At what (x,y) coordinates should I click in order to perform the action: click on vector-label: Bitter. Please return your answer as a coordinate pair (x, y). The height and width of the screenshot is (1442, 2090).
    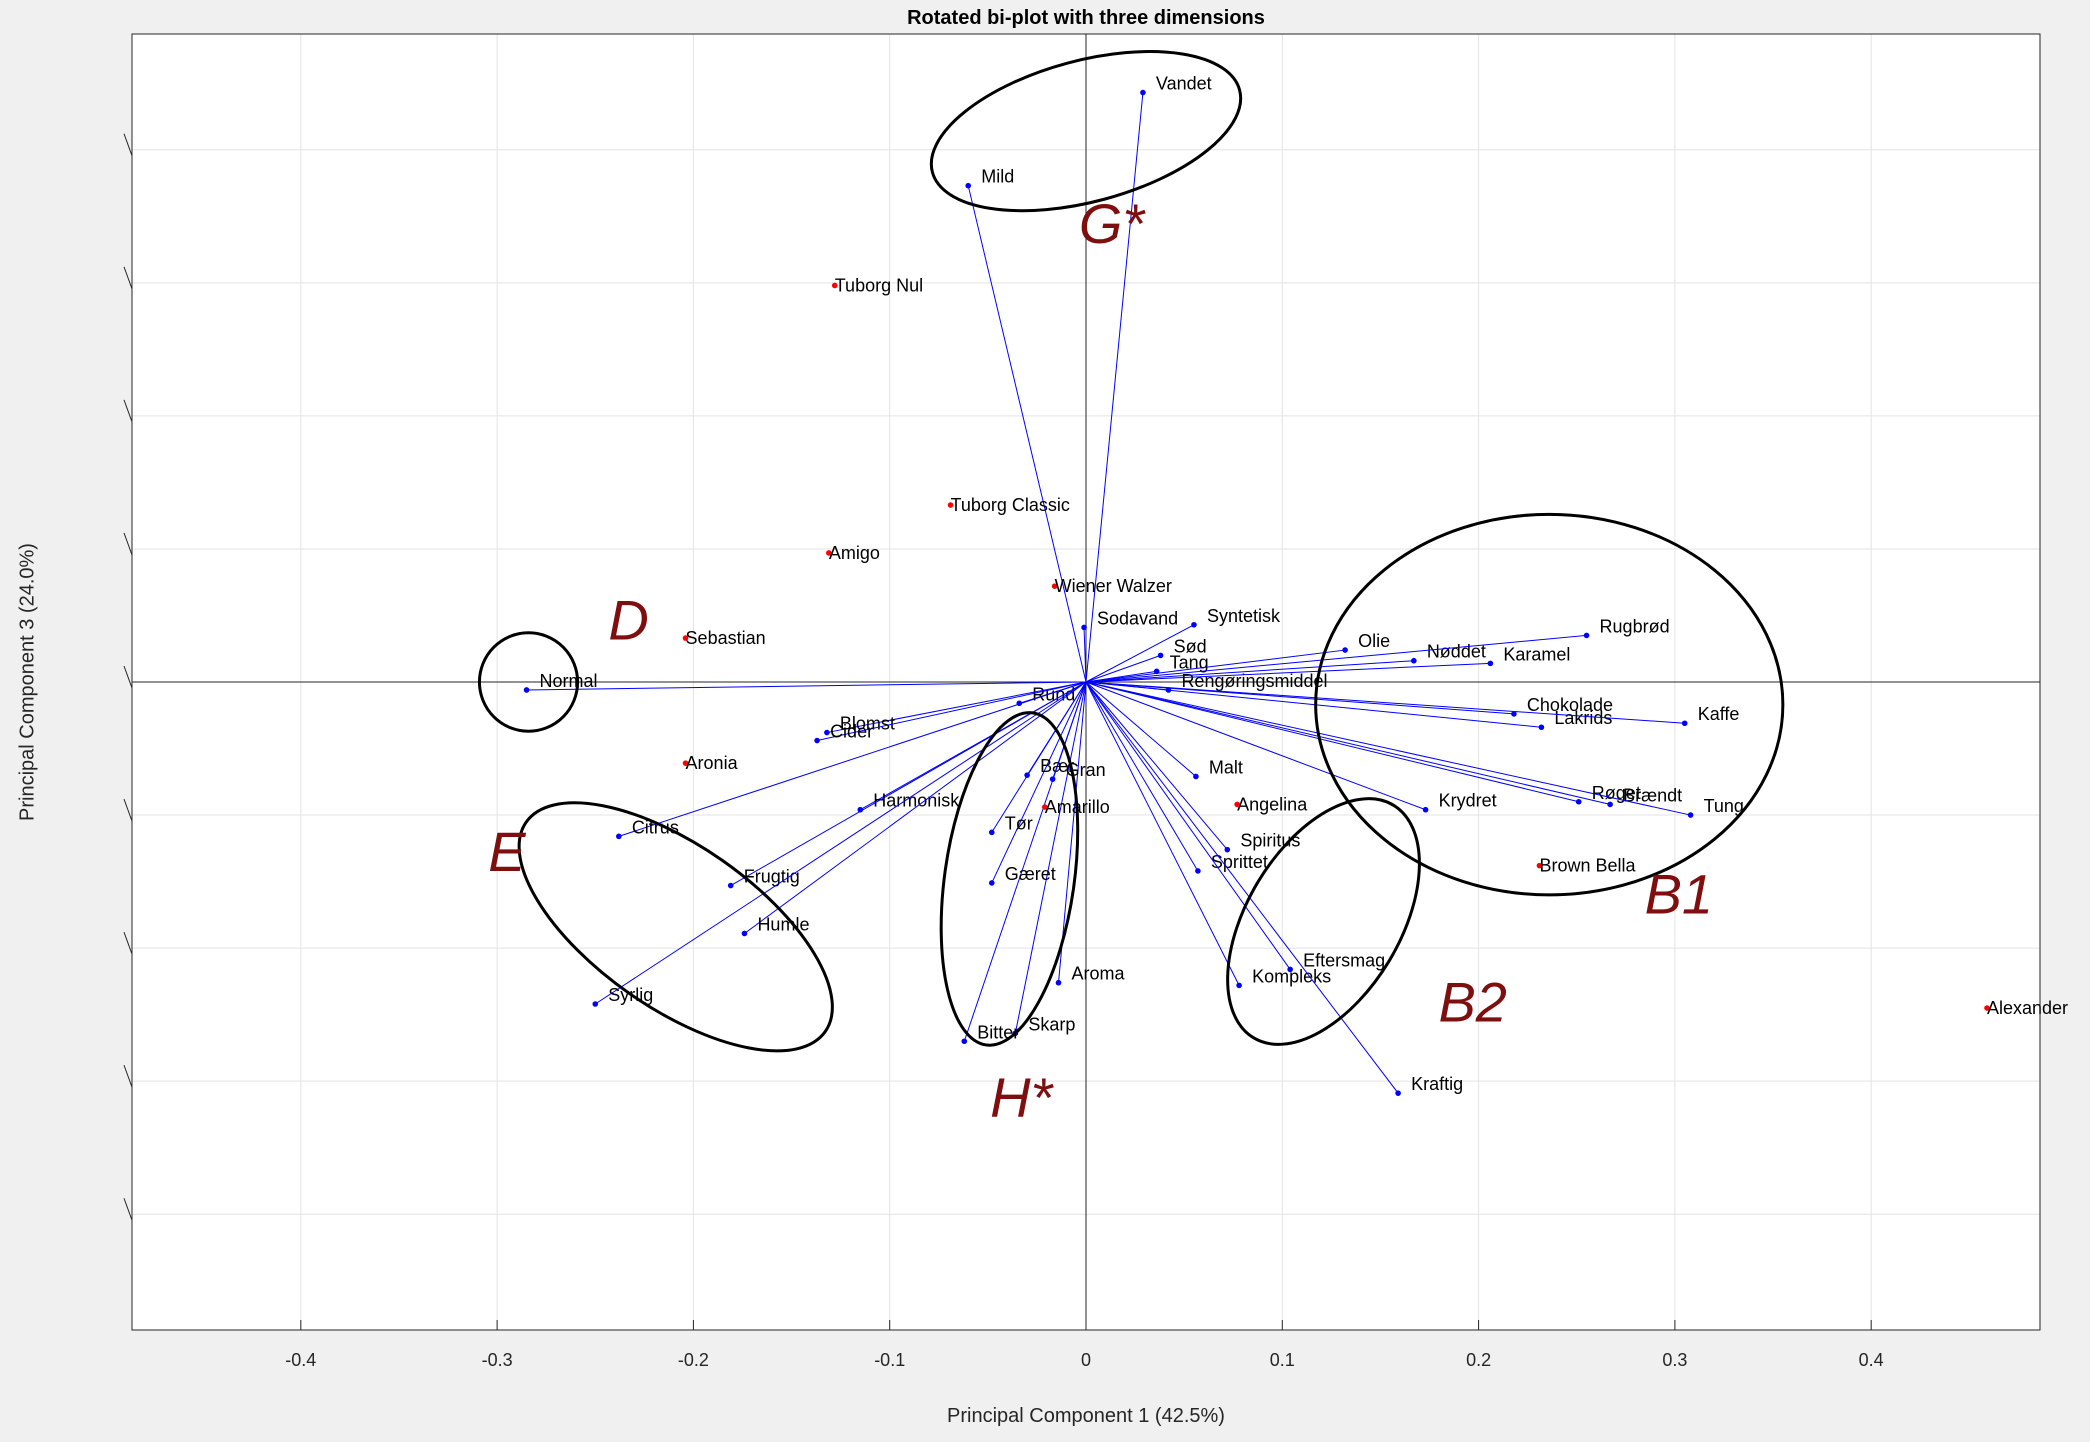
    Looking at the image, I should click on (998, 1032).